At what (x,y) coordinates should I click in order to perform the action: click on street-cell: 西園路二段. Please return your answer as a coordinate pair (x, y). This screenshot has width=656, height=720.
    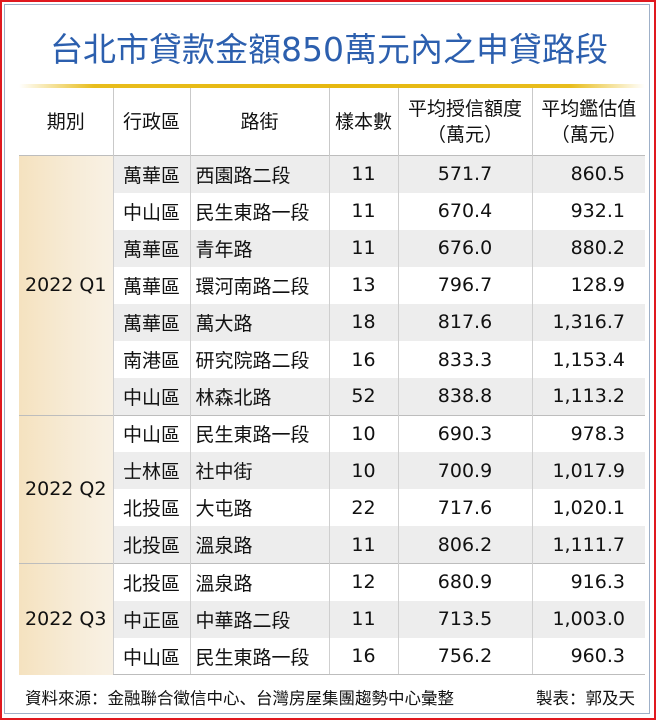
    Looking at the image, I should click on (259, 173).